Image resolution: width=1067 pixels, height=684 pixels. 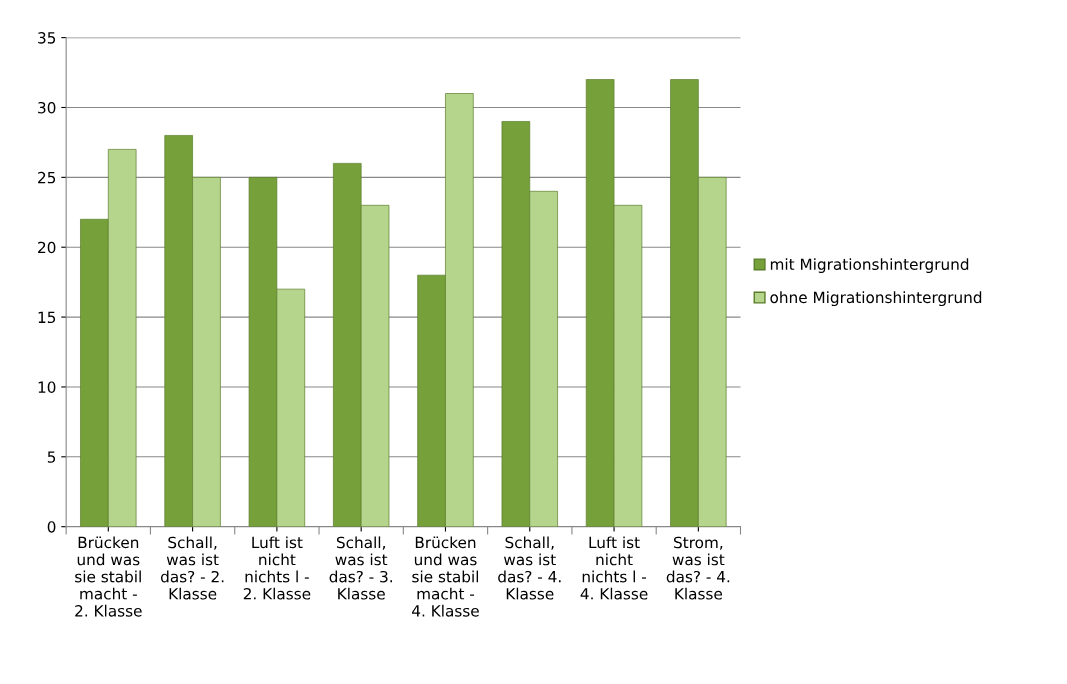 I want to click on x-tick-label: Schall, was ist das? - 2. Klasse, so click(x=192, y=568).